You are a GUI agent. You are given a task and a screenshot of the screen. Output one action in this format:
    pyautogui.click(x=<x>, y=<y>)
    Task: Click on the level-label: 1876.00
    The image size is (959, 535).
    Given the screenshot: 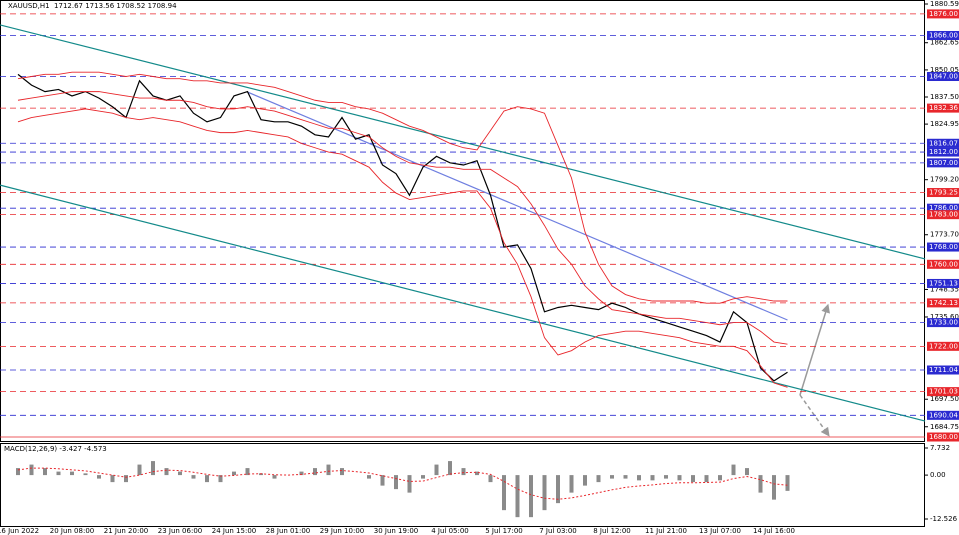 What is the action you would take?
    pyautogui.click(x=943, y=14)
    